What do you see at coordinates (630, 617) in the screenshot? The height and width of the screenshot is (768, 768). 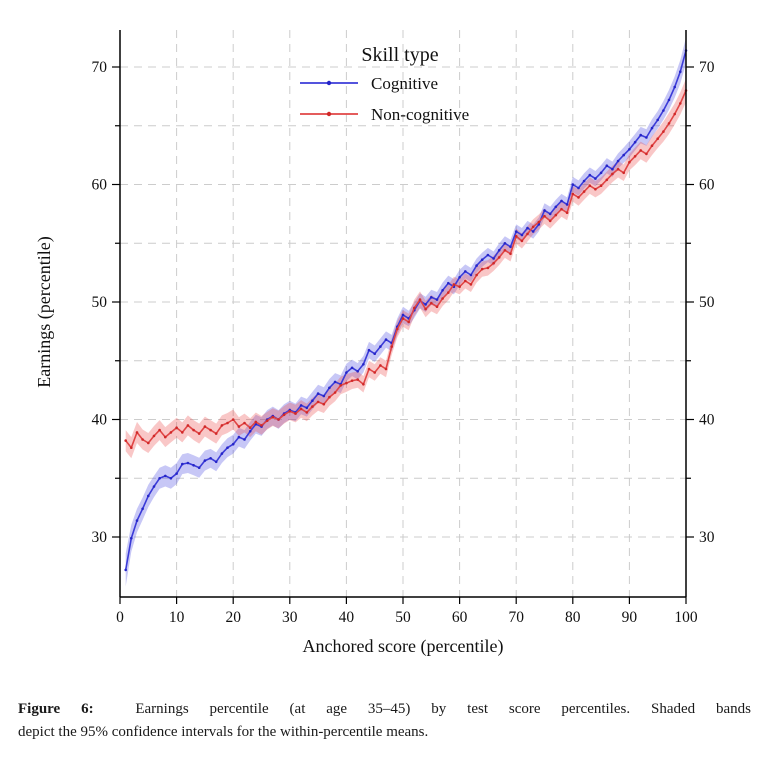 I see `x-tick-label: 90` at bounding box center [630, 617].